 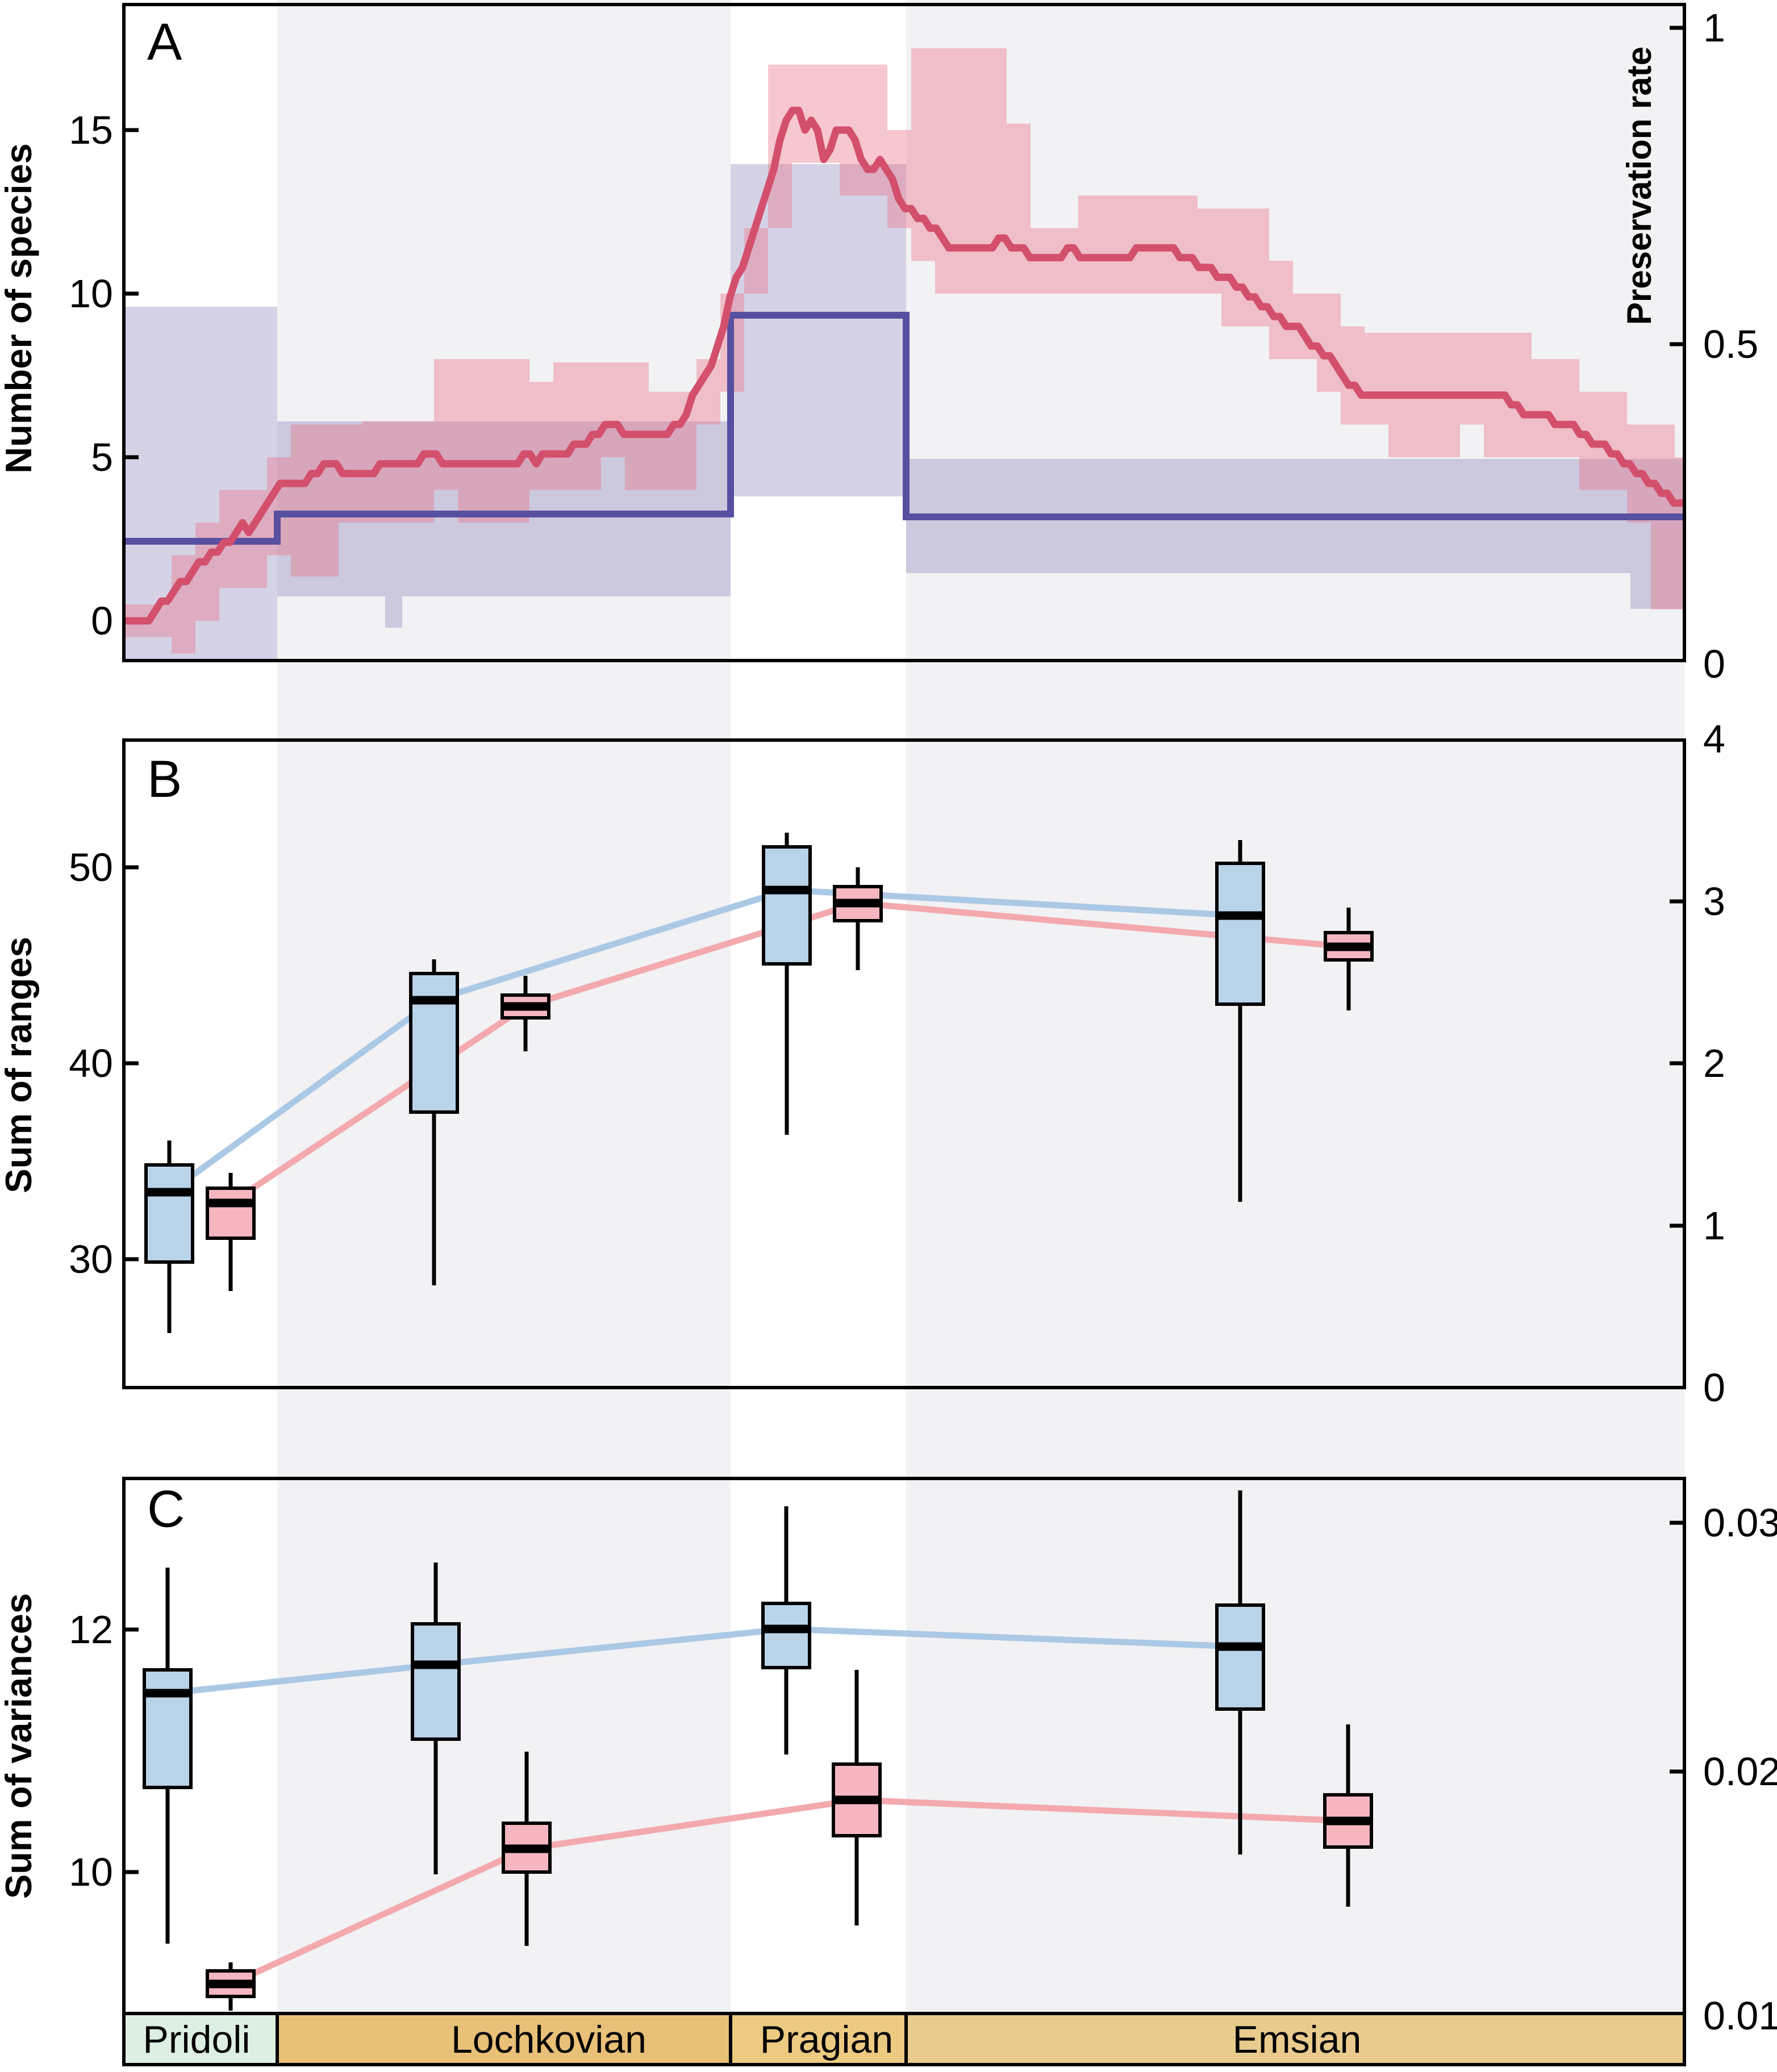 What do you see at coordinates (91, 1630) in the screenshot?
I see `svg-text: 12` at bounding box center [91, 1630].